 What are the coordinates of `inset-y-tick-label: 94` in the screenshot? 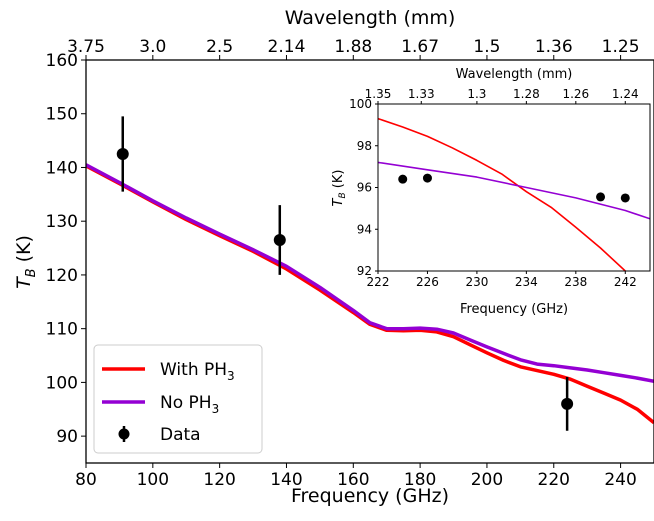 It's located at (364, 229).